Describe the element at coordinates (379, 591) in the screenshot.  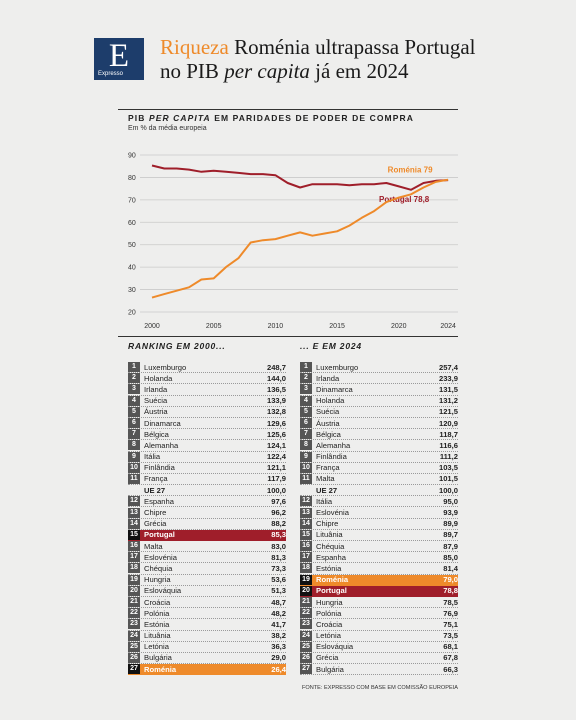
I see `ranking-2024-row: 20 Portugal 78,8` at that location.